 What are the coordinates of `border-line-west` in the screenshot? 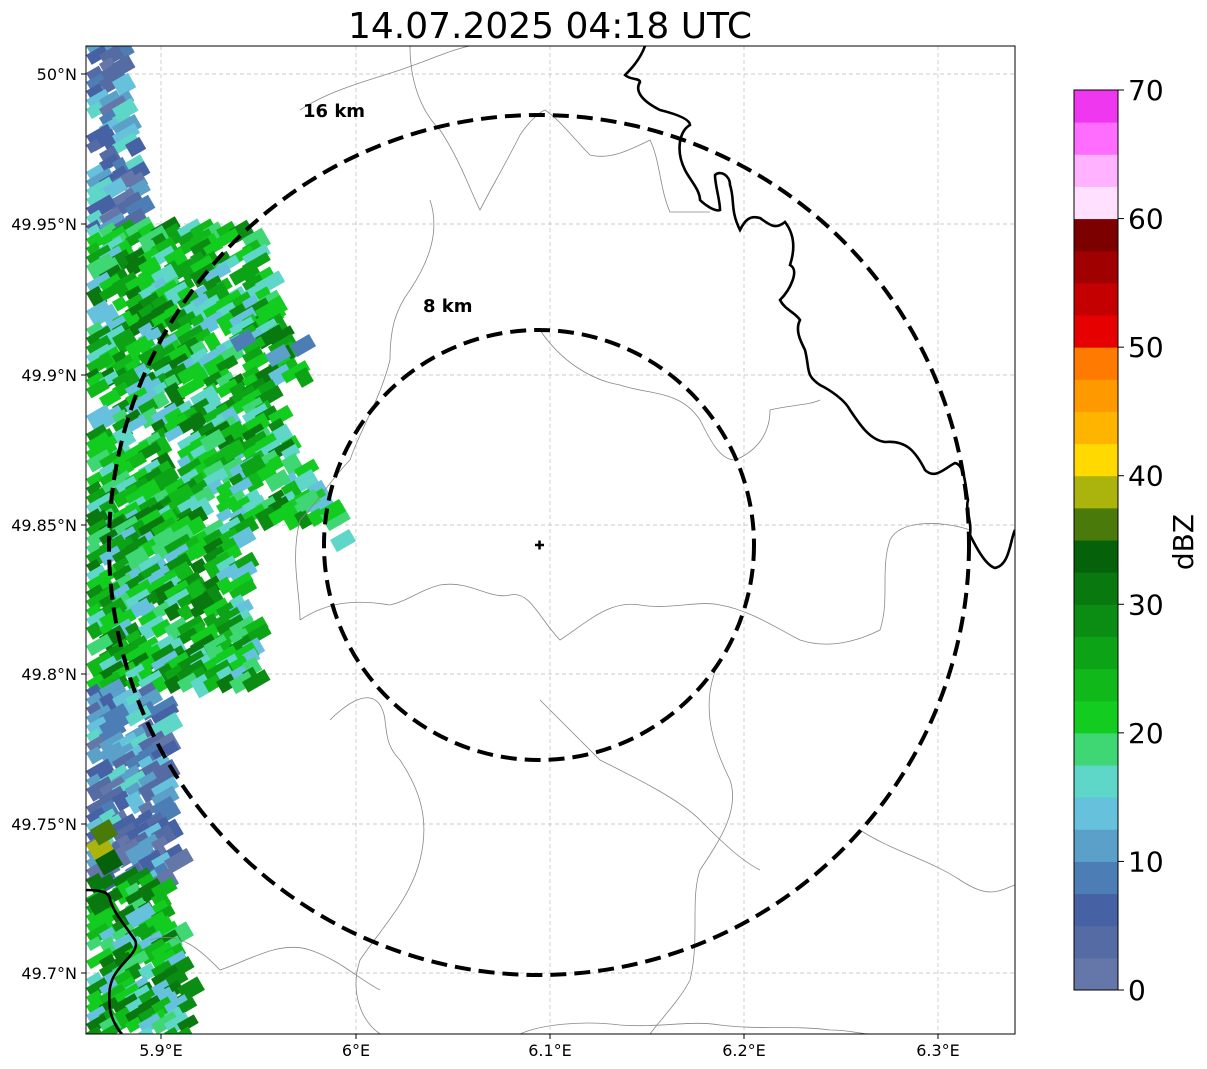 It's located at (365, 410).